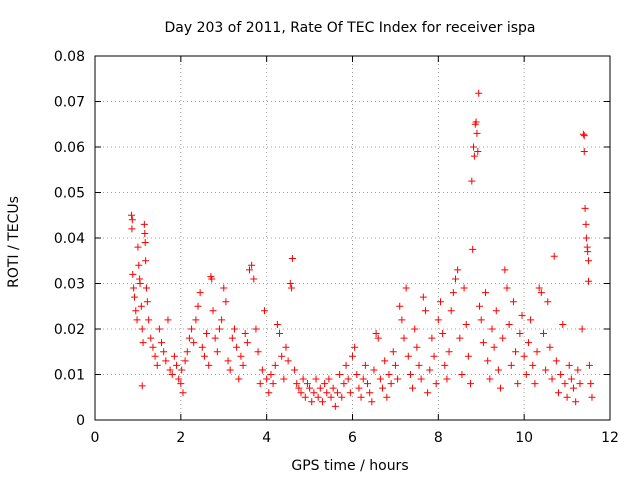 This screenshot has width=640, height=480. I want to click on x-tick-label: 2, so click(180, 438).